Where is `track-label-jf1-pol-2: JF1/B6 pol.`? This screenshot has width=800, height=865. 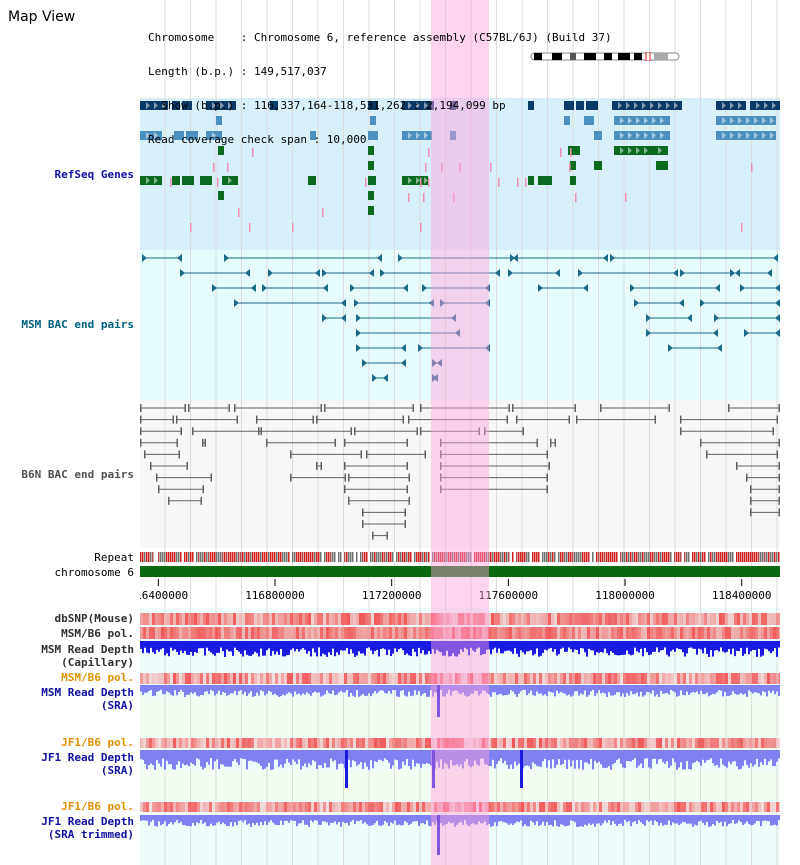
track-label-jf1-pol-2: JF1/B6 pol. is located at coordinates (97, 806).